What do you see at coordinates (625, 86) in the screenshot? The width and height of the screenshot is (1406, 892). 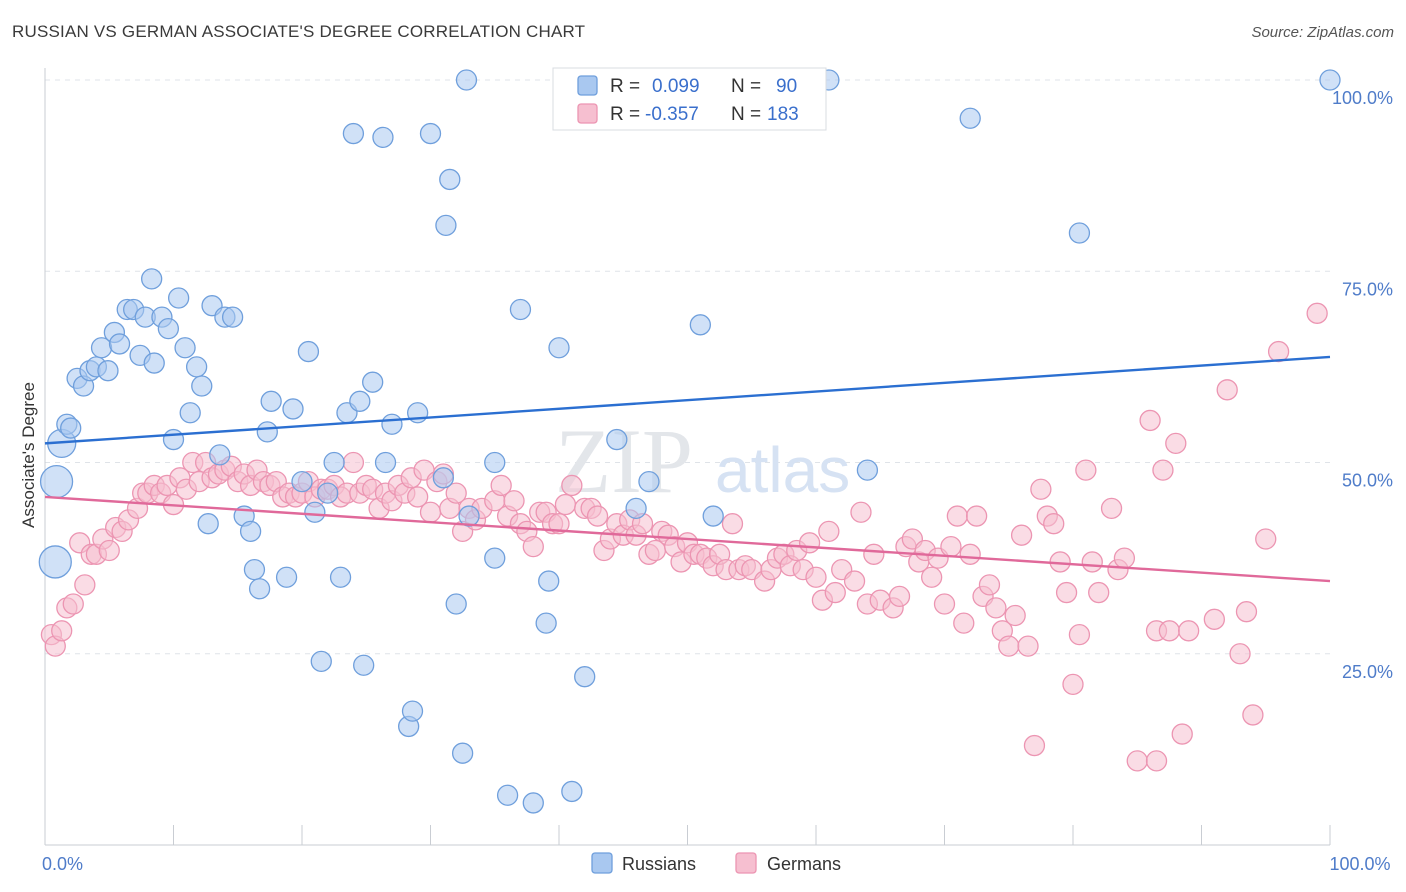 I see `legend-r-label-russians: R =` at bounding box center [625, 86].